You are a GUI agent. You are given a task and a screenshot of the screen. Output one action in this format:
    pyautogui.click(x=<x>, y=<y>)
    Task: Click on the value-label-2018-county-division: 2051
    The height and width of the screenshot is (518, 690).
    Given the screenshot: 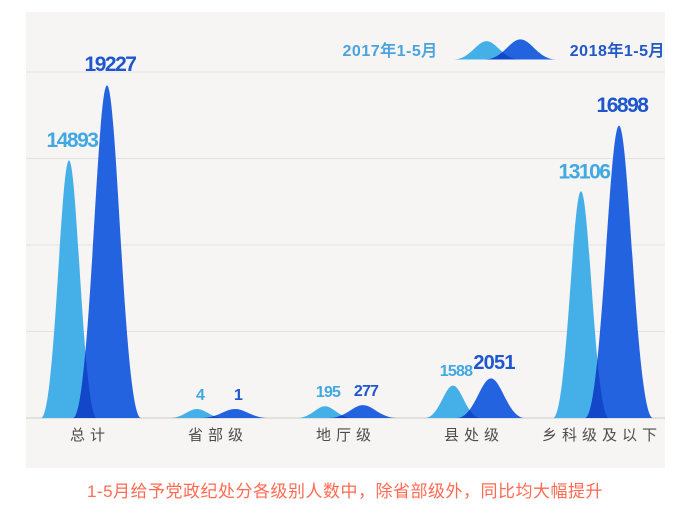 What is the action you would take?
    pyautogui.click(x=494, y=363)
    